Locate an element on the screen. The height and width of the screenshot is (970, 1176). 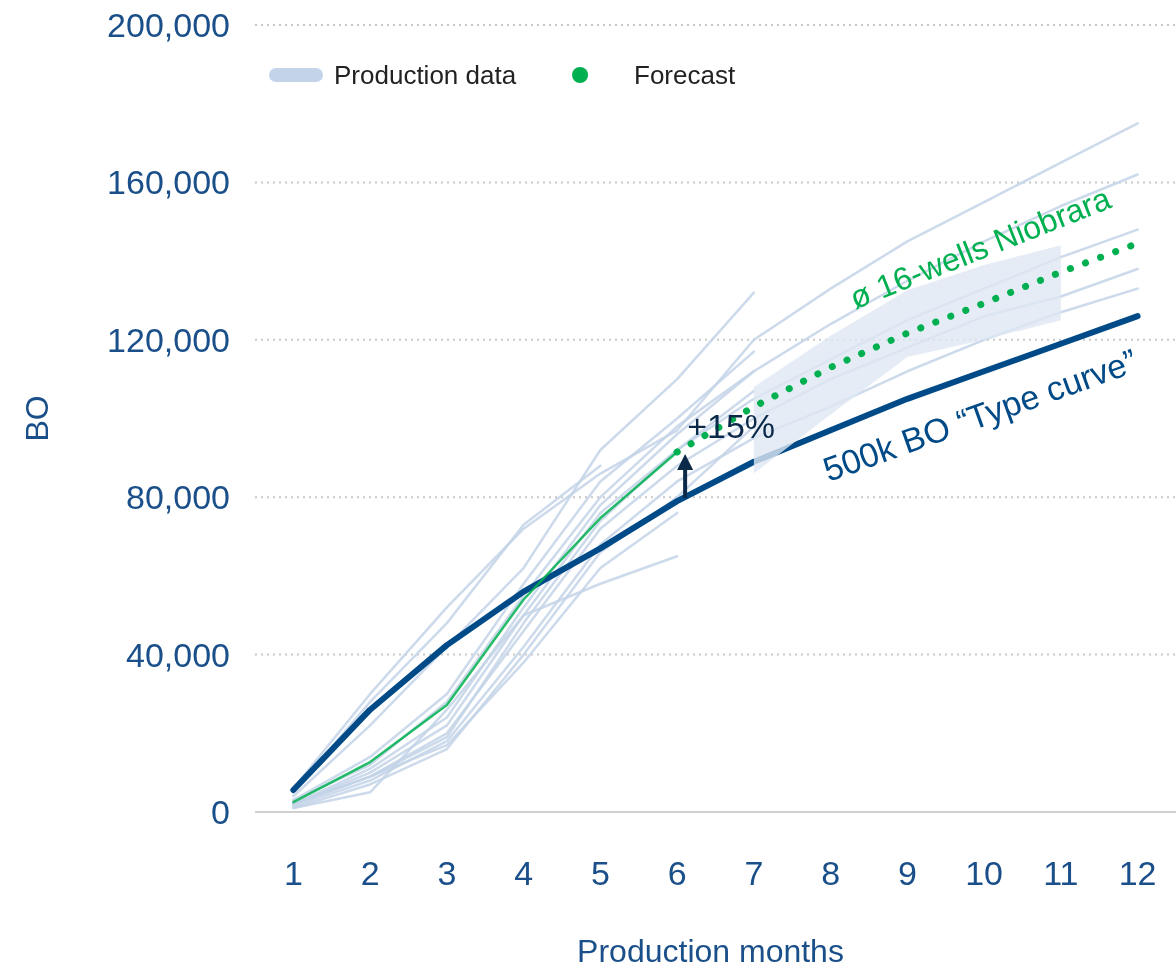
x-tick-label: 2 is located at coordinates (370, 873).